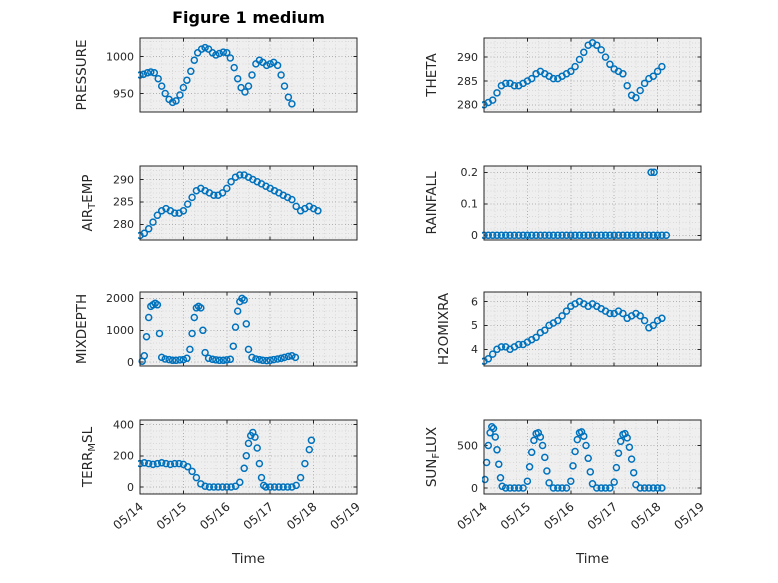  I want to click on x-tick-labels: 05/14 05/15 05/16 05/17 05/18 05/19, so click(580, 516).